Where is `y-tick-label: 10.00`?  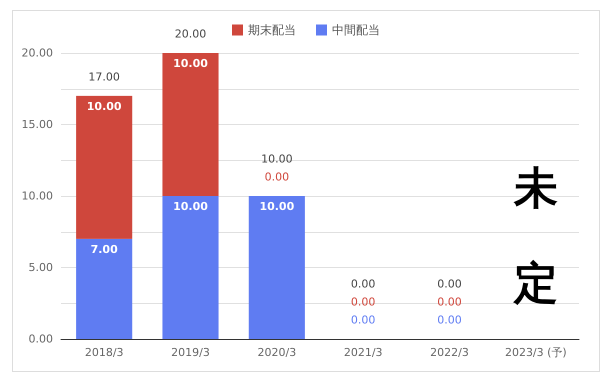
y-tick-label: 10.00 is located at coordinates (37, 196).